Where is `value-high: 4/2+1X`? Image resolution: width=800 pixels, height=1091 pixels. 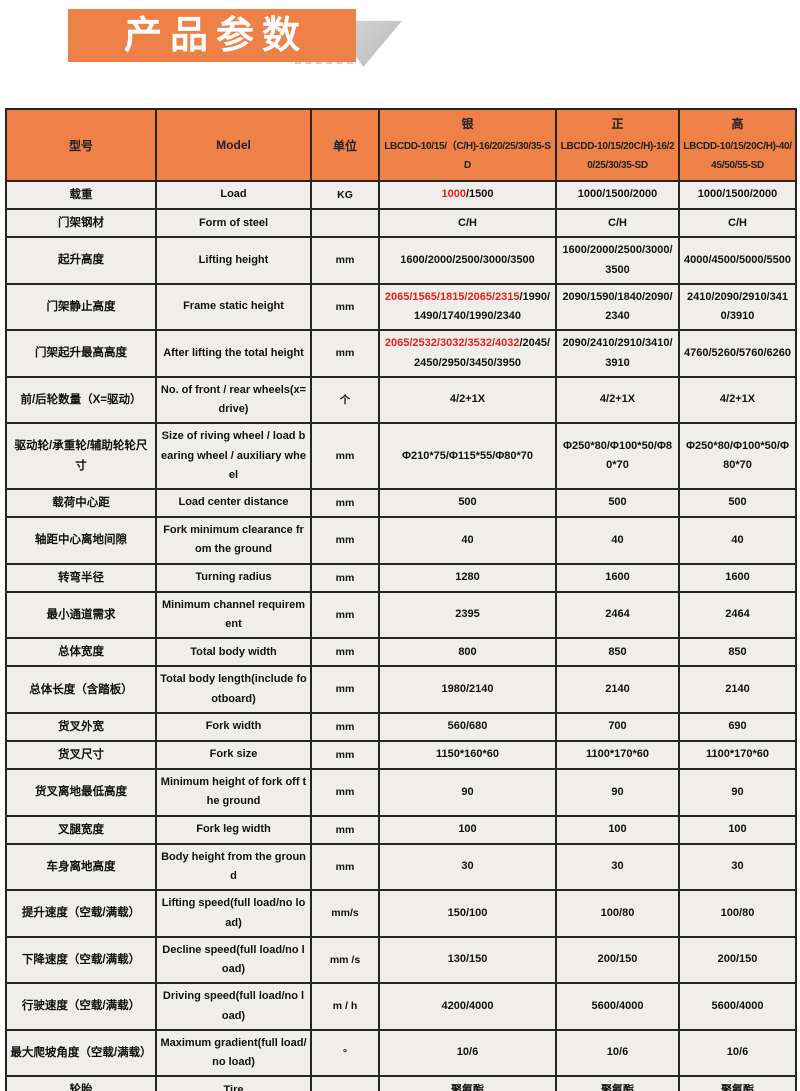
value-high: 4/2+1X is located at coordinates (737, 400).